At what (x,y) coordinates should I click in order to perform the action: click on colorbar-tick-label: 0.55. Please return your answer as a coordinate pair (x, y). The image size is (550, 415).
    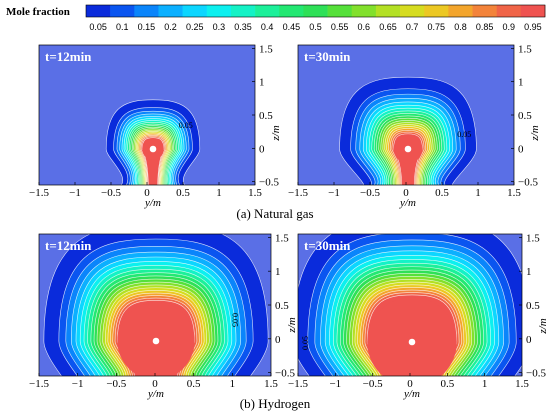
    Looking at the image, I should click on (340, 27).